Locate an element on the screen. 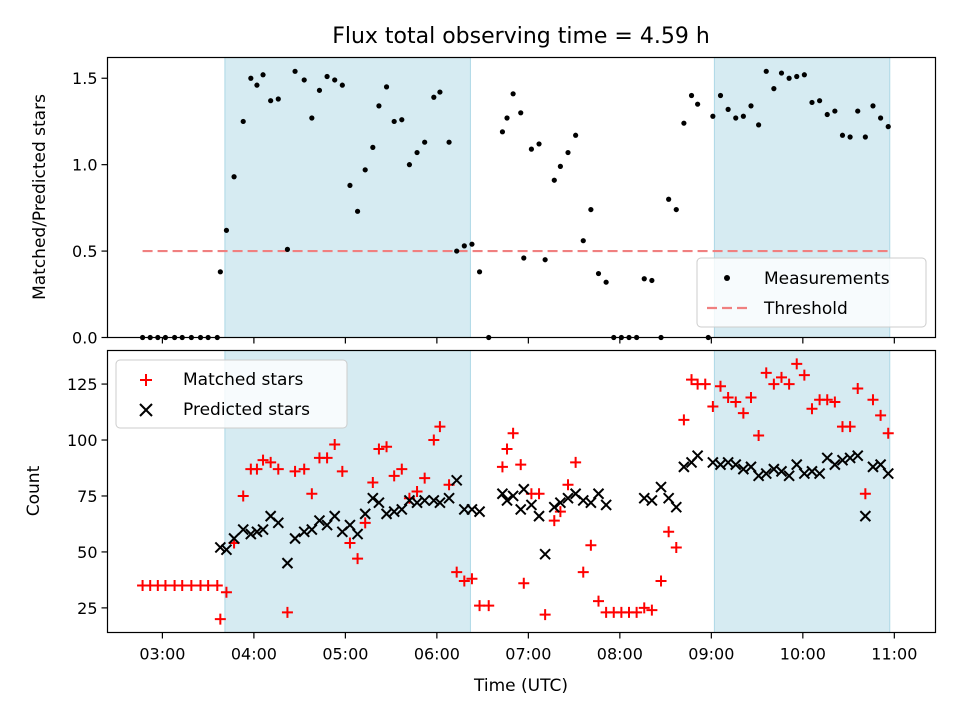  legend-measurements-marker is located at coordinates (727, 278).